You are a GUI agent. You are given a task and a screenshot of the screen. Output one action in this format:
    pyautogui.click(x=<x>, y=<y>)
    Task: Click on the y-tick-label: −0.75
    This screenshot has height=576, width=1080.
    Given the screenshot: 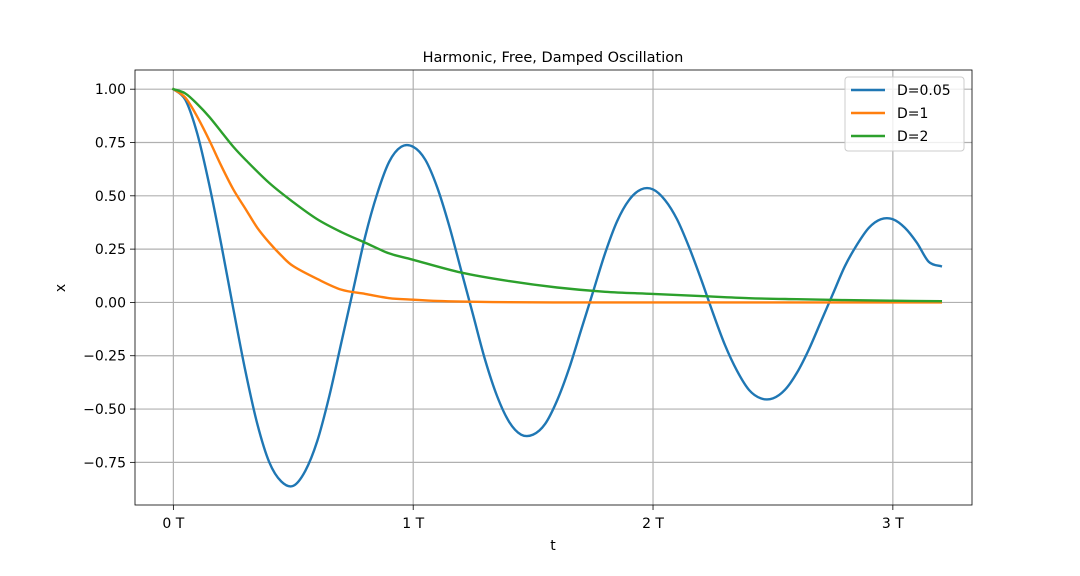 What is the action you would take?
    pyautogui.click(x=104, y=463)
    